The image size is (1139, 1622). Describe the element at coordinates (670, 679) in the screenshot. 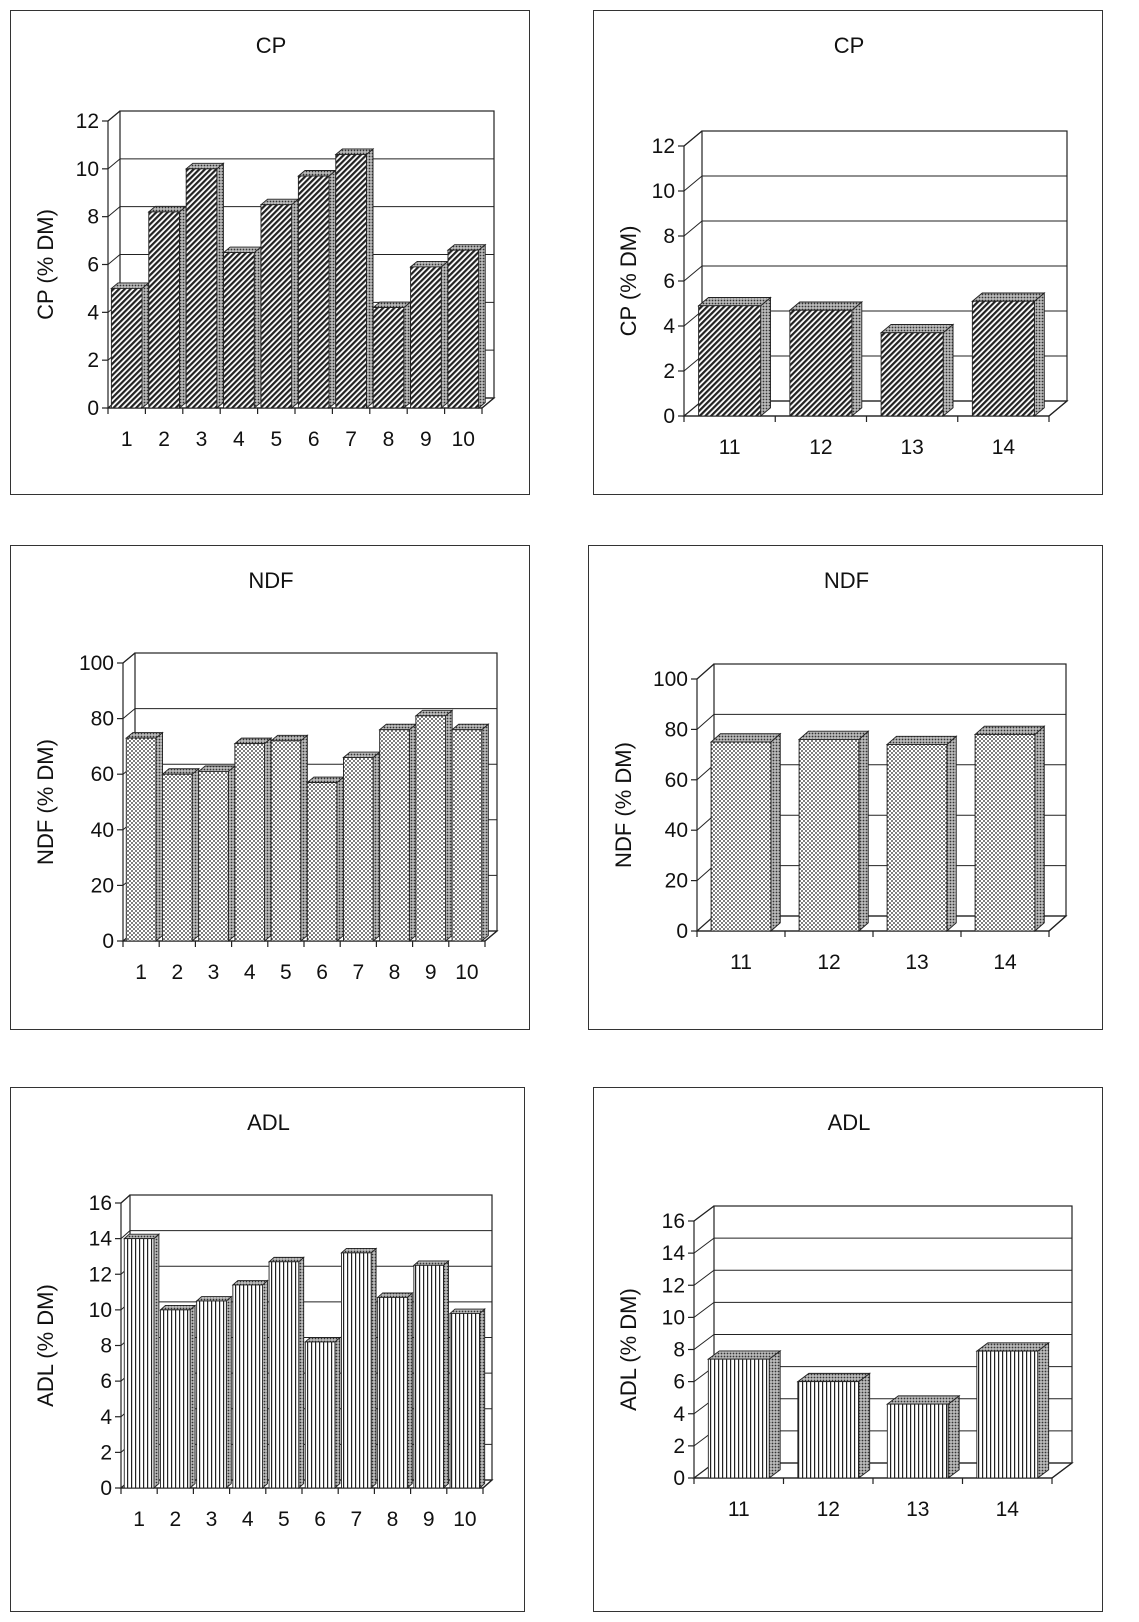

I see `y-tick-label: 100` at that location.